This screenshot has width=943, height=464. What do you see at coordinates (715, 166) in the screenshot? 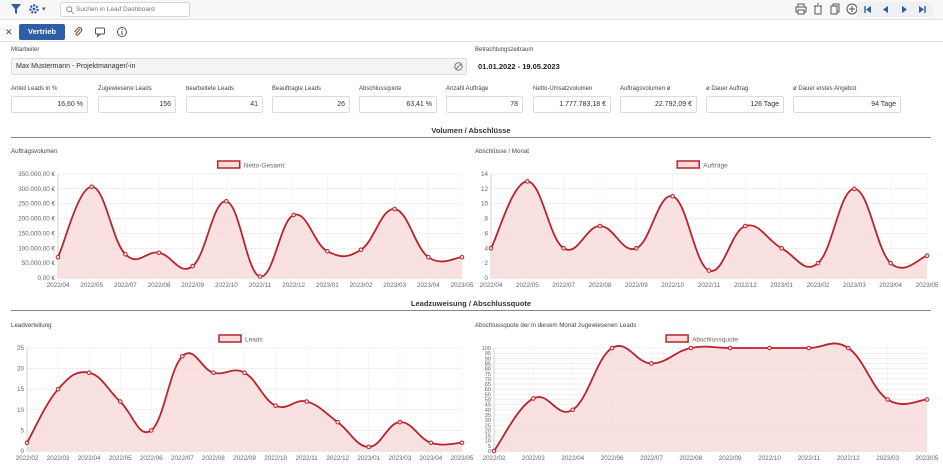
I see `legend-label: Aufträge` at bounding box center [715, 166].